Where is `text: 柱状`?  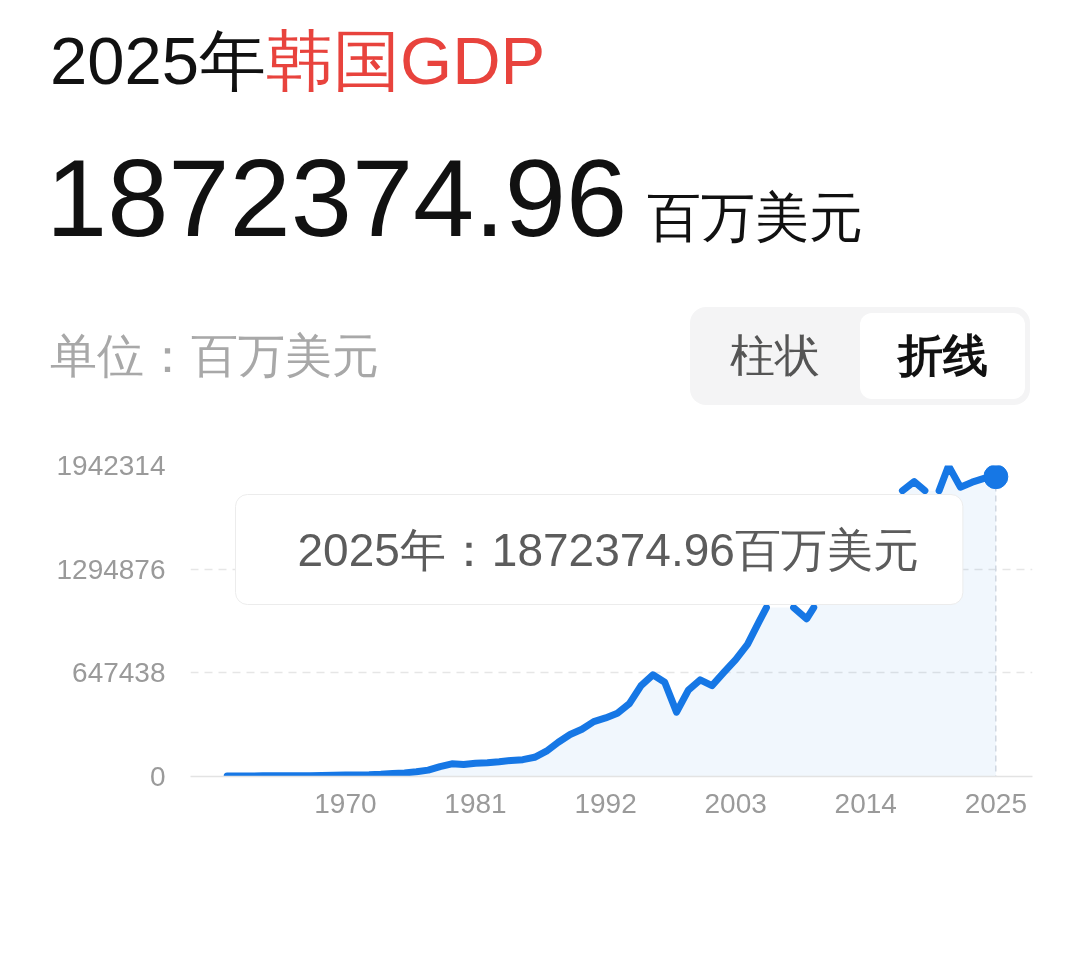 text: 柱状 is located at coordinates (775, 355).